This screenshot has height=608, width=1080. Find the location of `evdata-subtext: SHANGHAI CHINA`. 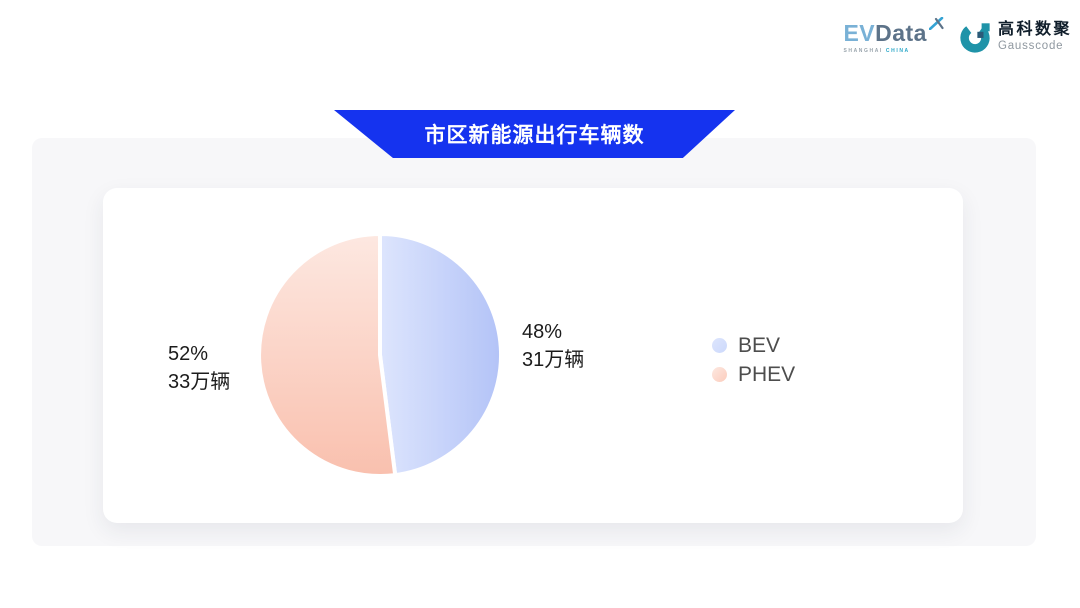

evdata-subtext: SHANGHAI CHINA is located at coordinates (876, 51).